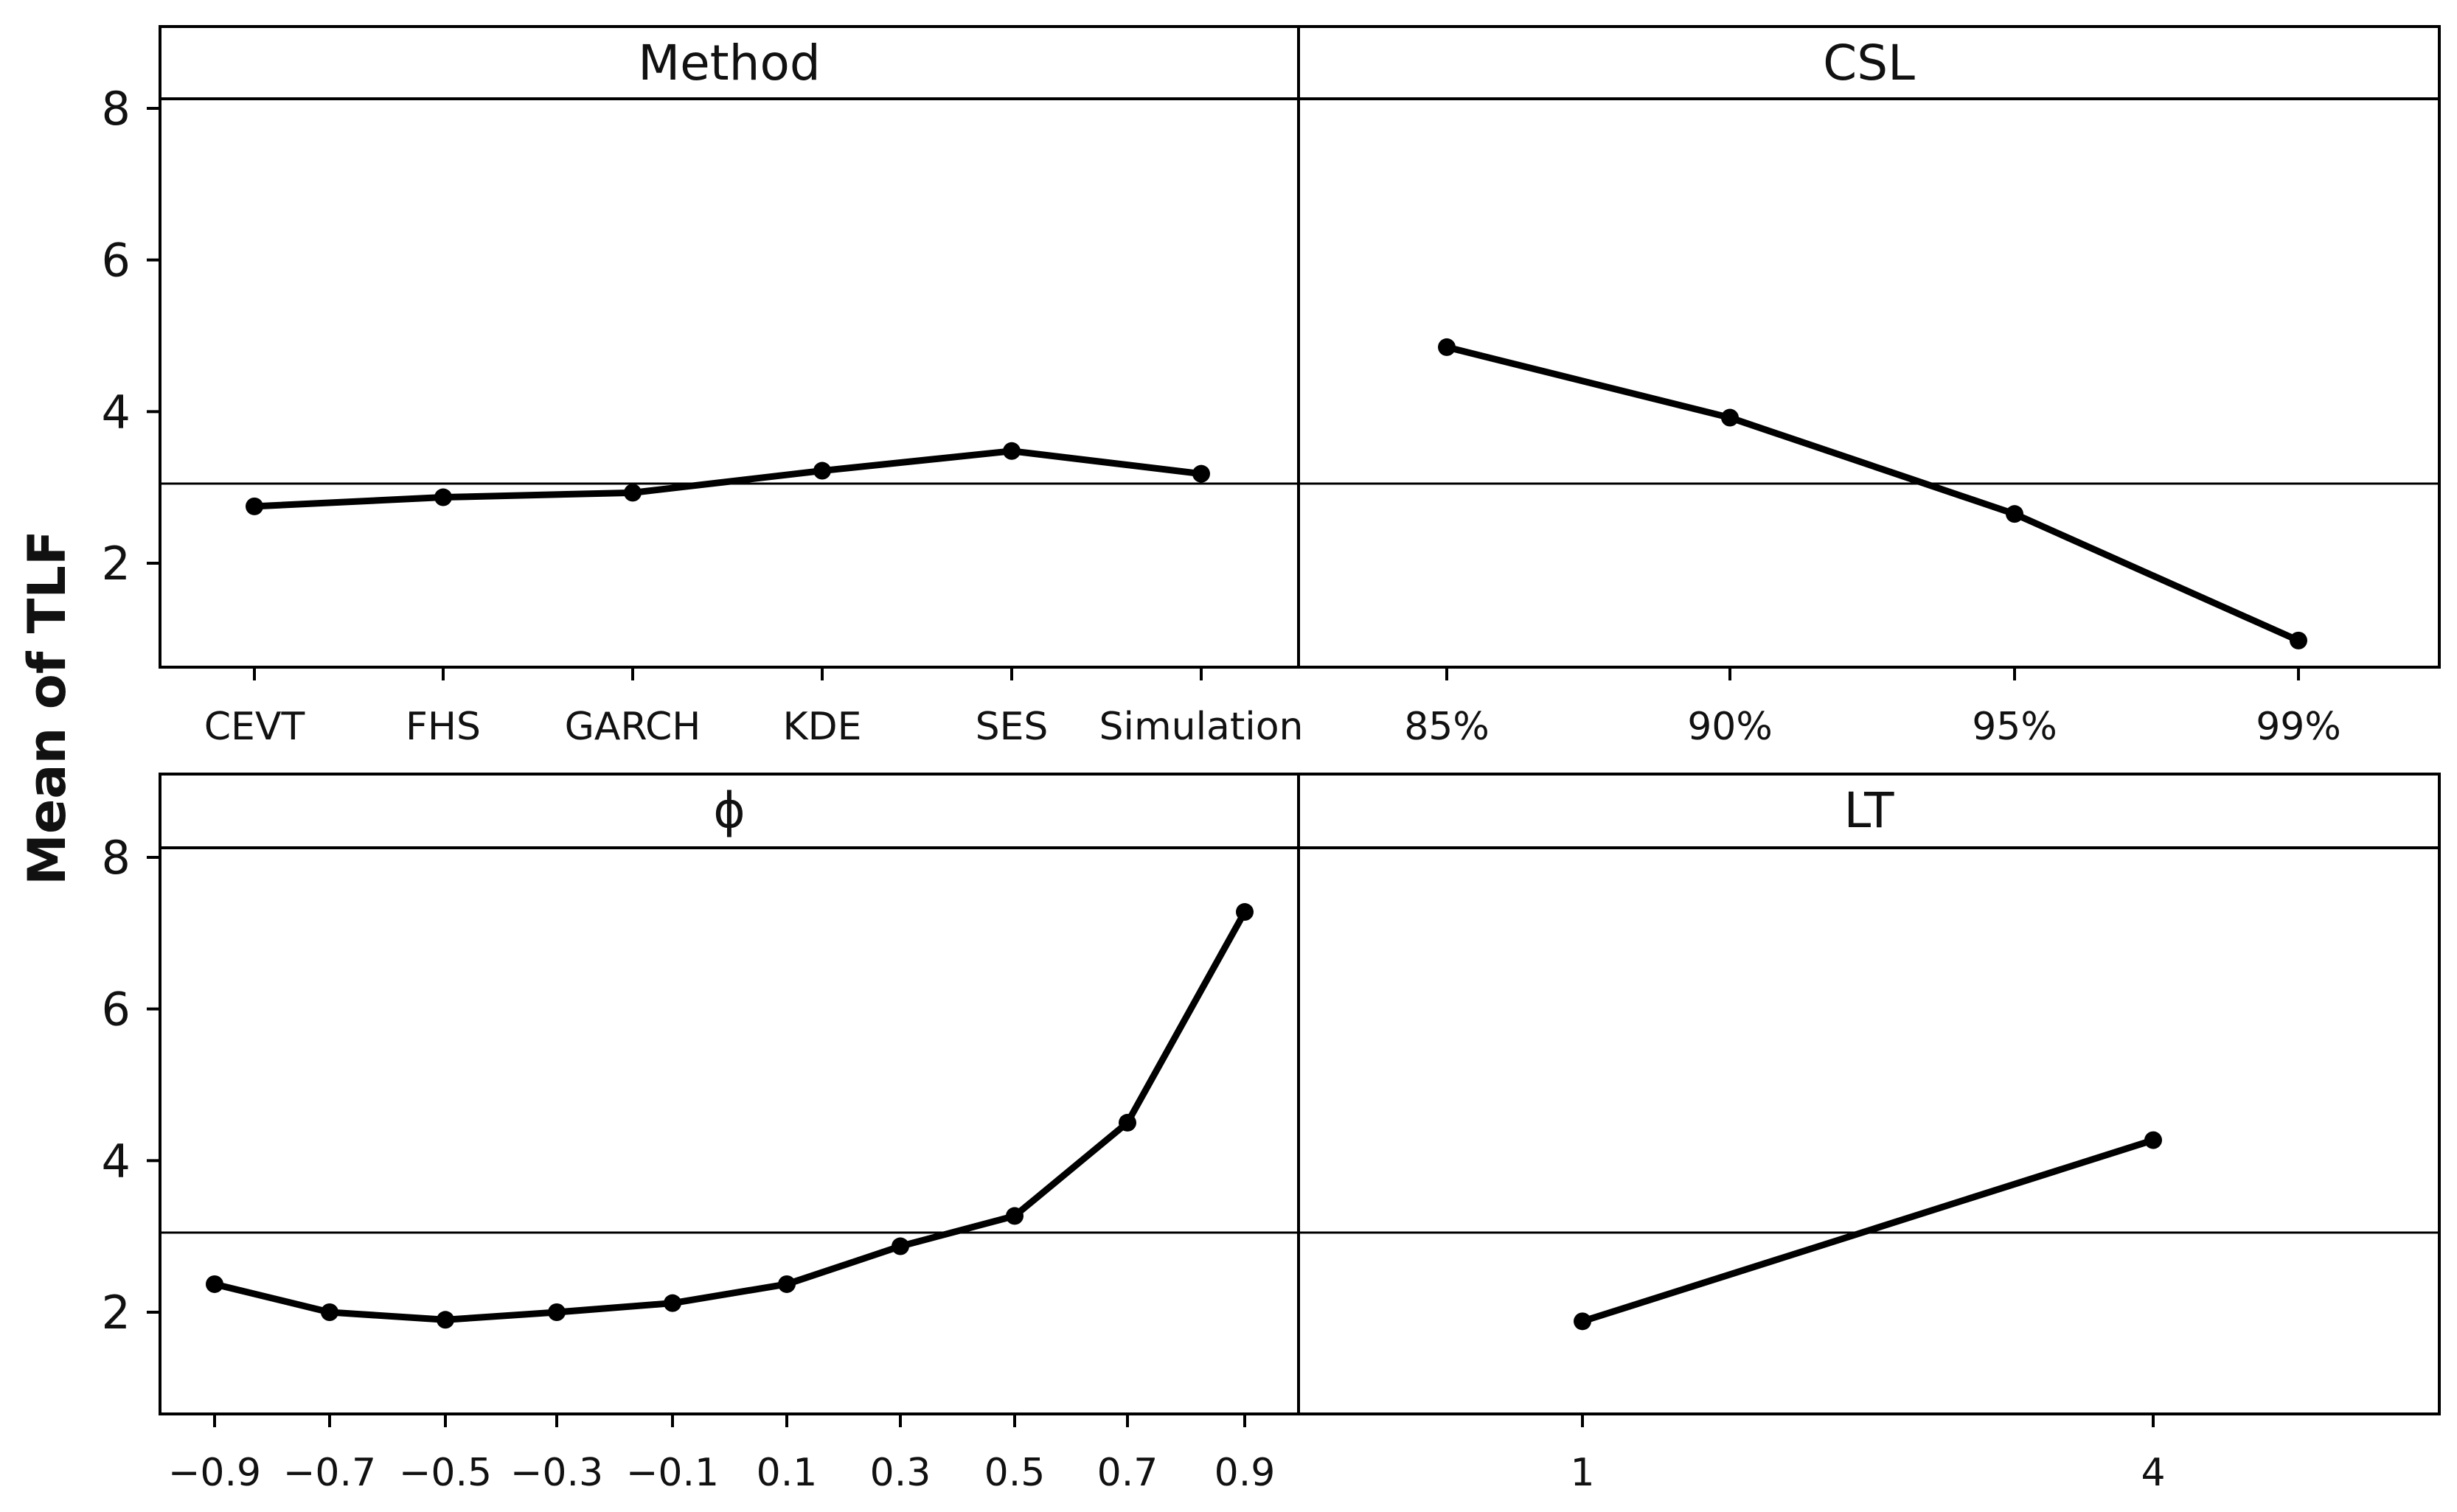  What do you see at coordinates (633, 727) in the screenshot?
I see `x-tick-label: GARCH` at bounding box center [633, 727].